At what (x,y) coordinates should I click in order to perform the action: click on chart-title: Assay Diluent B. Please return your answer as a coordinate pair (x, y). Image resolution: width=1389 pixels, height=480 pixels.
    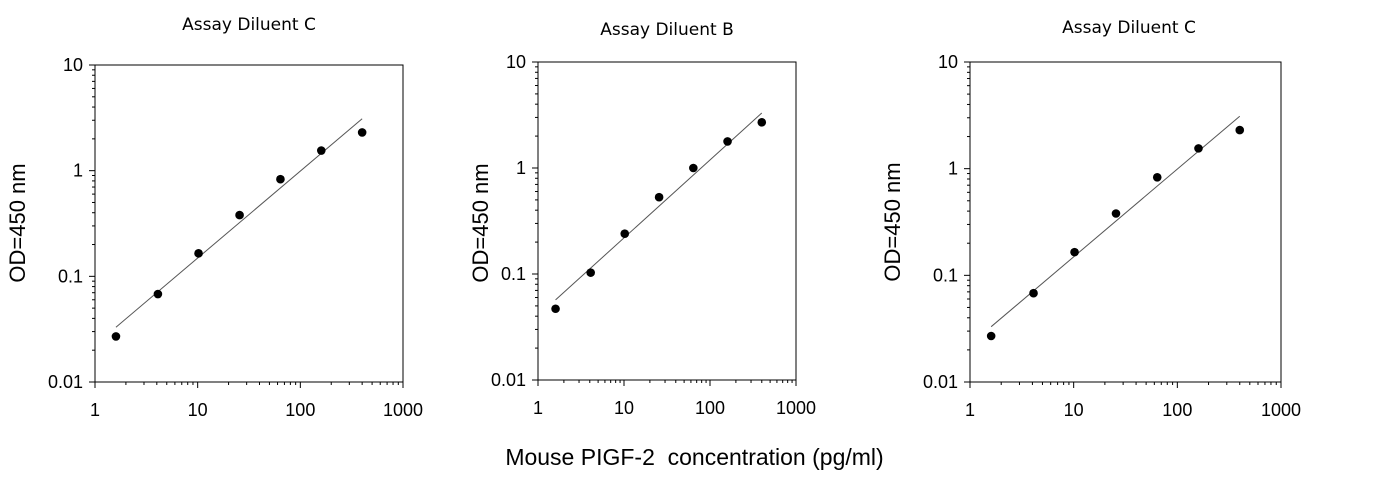
    Looking at the image, I should click on (667, 30).